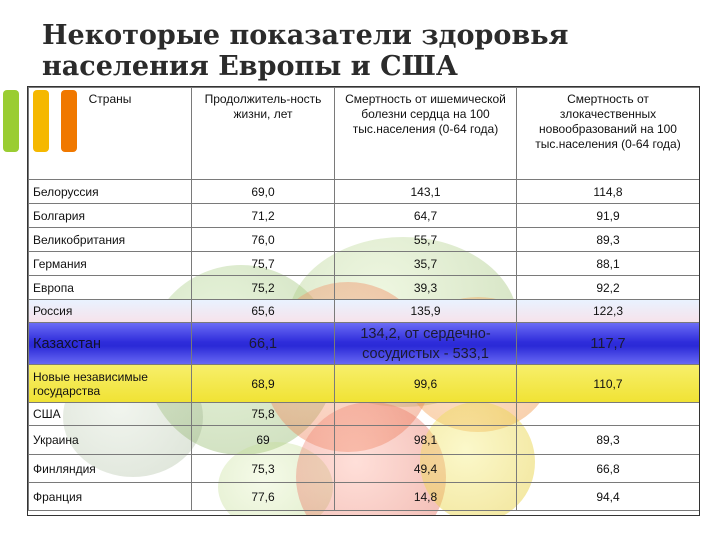 This screenshot has height=540, width=720. I want to click on slide-title-line-2: населения Европы и США, so click(250, 66).